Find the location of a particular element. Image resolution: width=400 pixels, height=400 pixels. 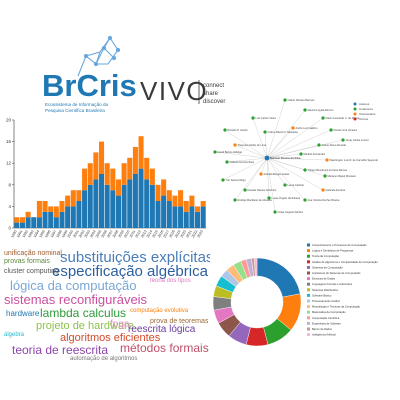

cloud-word: cluster computing is located at coordinates (31, 271).